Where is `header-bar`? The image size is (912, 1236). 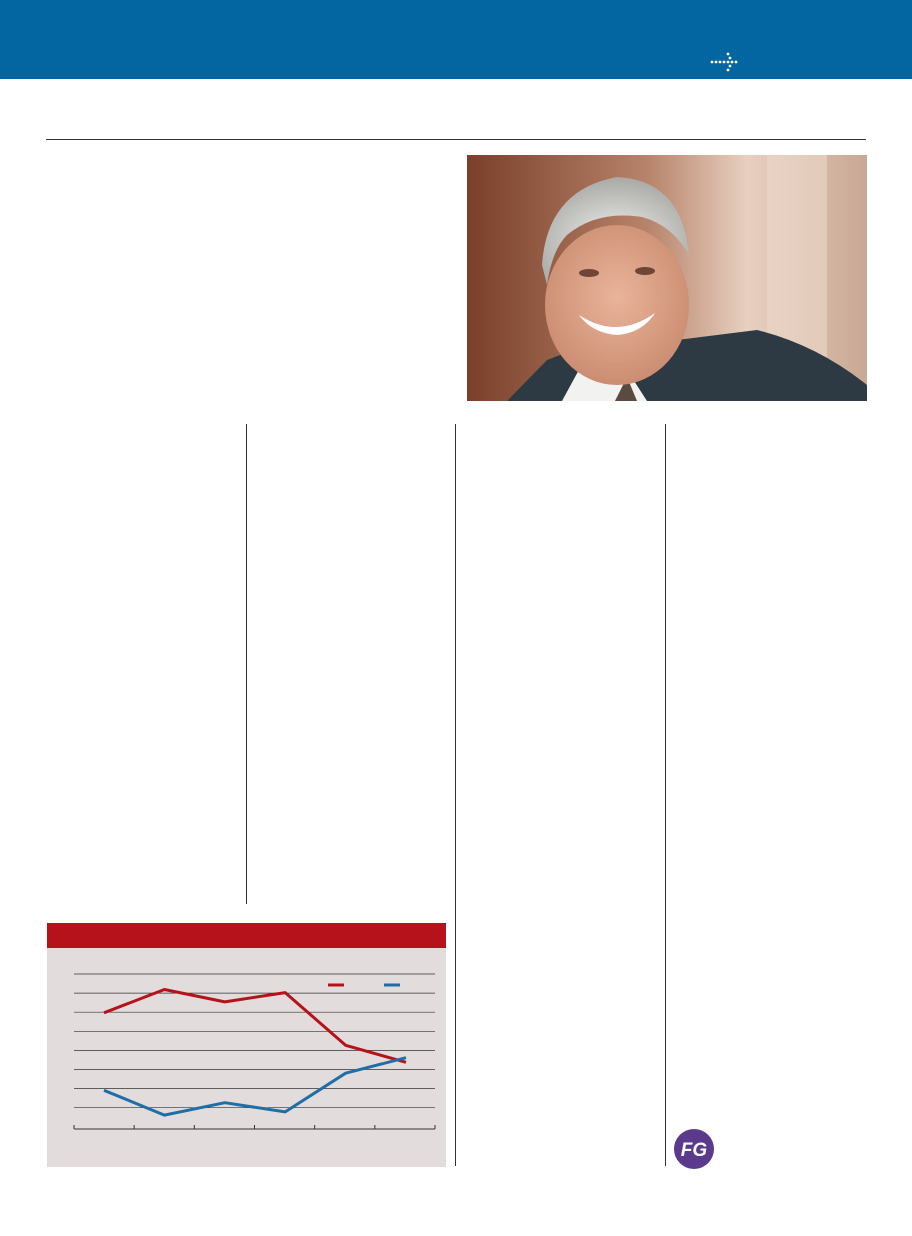 header-bar is located at coordinates (456, 39).